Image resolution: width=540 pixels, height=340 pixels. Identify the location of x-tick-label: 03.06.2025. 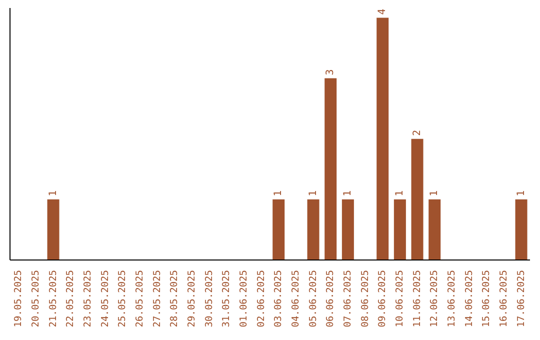
(278, 299).